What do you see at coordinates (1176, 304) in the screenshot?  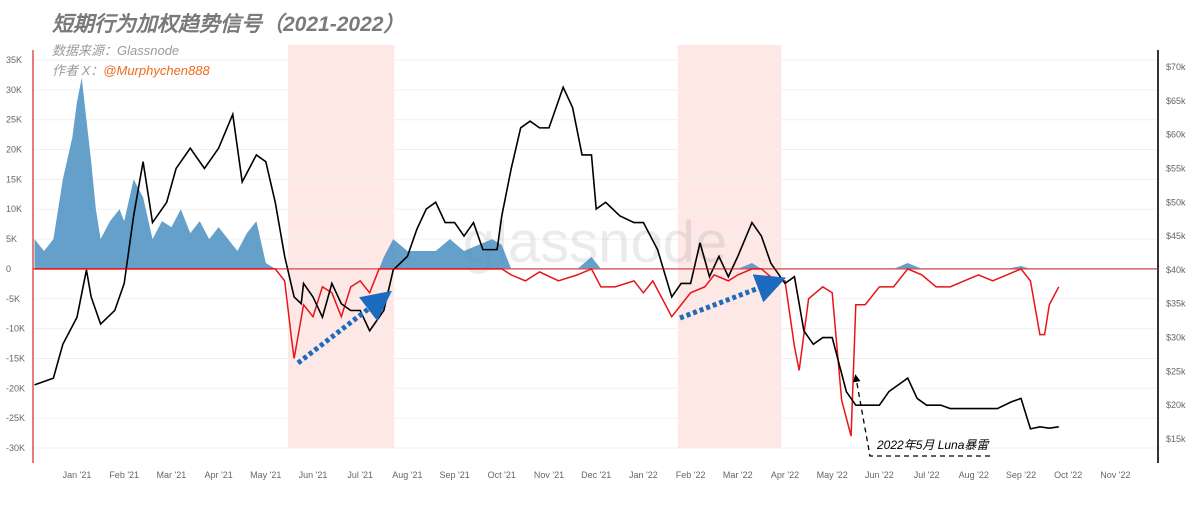 I see `right-tick-label: $35k` at bounding box center [1176, 304].